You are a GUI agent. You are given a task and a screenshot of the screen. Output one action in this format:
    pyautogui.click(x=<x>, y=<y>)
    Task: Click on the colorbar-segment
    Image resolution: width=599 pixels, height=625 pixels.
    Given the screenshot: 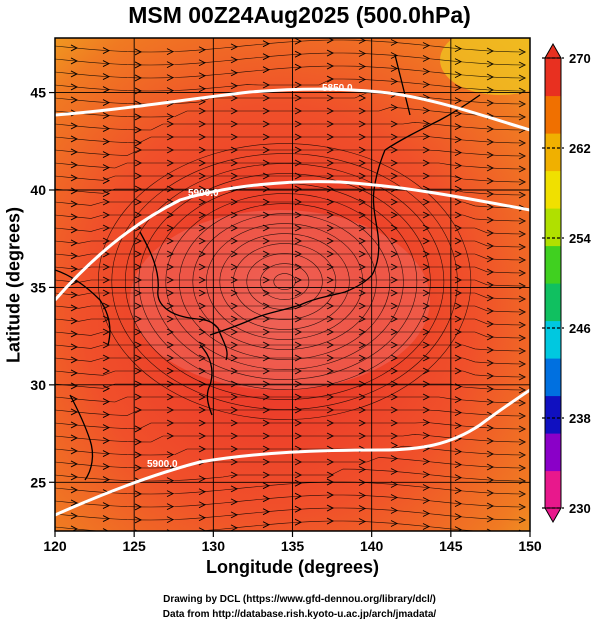 What is the action you would take?
    pyautogui.click(x=553, y=489)
    